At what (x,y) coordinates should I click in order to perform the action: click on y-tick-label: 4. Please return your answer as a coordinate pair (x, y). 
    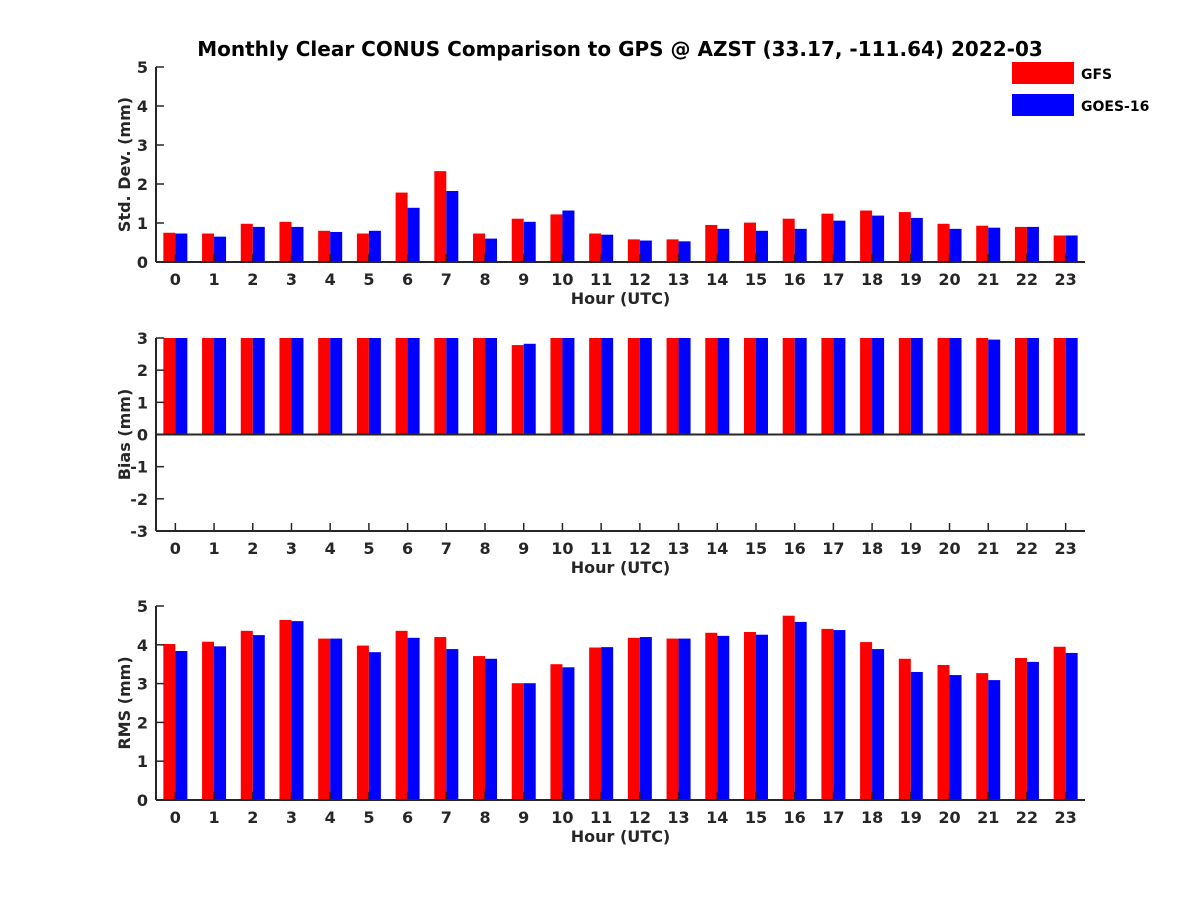
    Looking at the image, I should click on (142, 106).